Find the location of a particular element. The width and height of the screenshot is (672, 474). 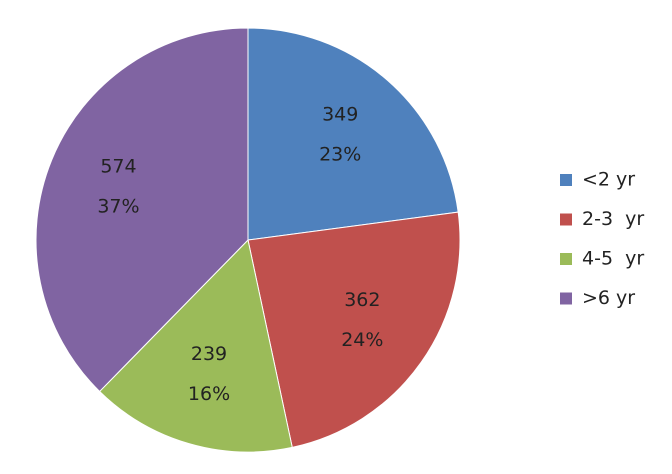

value-label: 574 is located at coordinates (118, 167).